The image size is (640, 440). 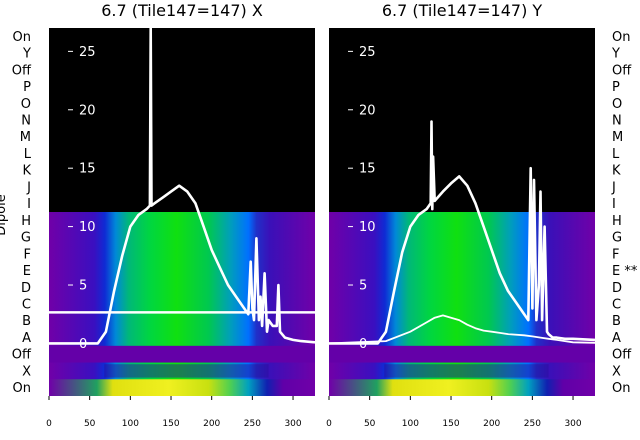 I want to click on row-label-right: J, so click(x=613, y=187).